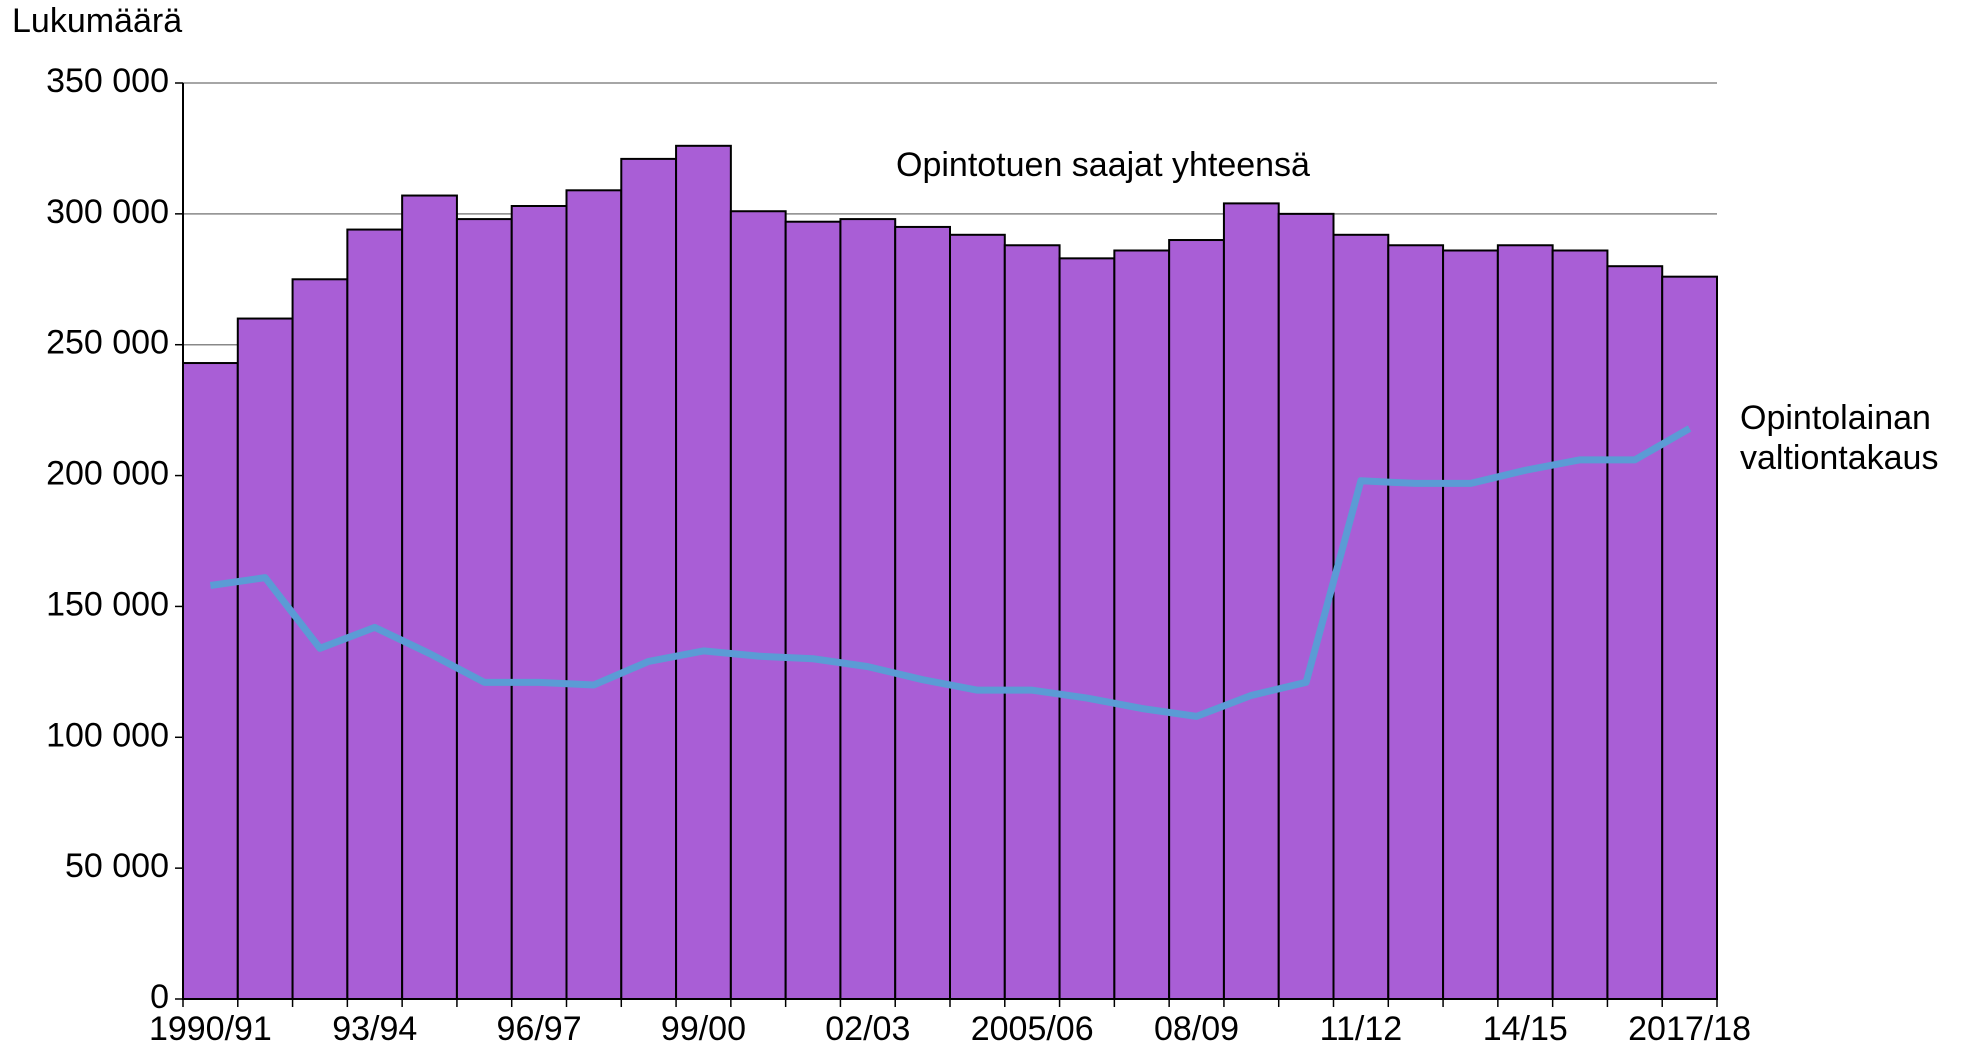  Describe the element at coordinates (107, 212) in the screenshot. I see `y-tick-label: 300 000` at that location.